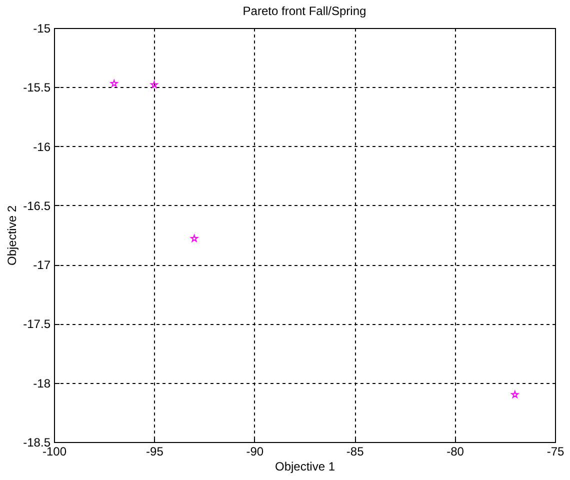 This screenshot has height=480, width=570. What do you see at coordinates (42, 265) in the screenshot?
I see `y-tick-label: -17` at bounding box center [42, 265].